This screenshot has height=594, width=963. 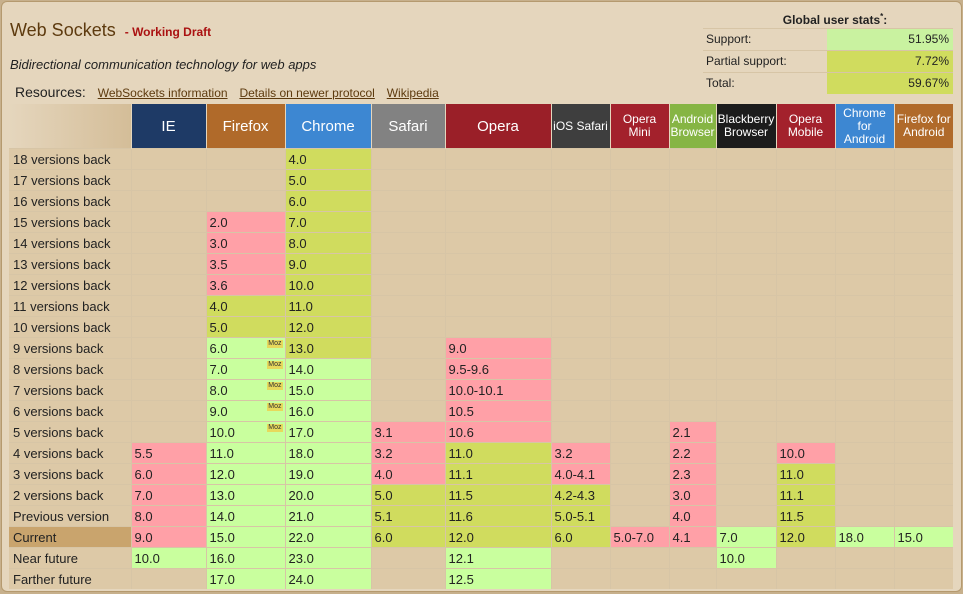 What do you see at coordinates (497, 516) in the screenshot?
I see `support-cell: 11.6` at bounding box center [497, 516].